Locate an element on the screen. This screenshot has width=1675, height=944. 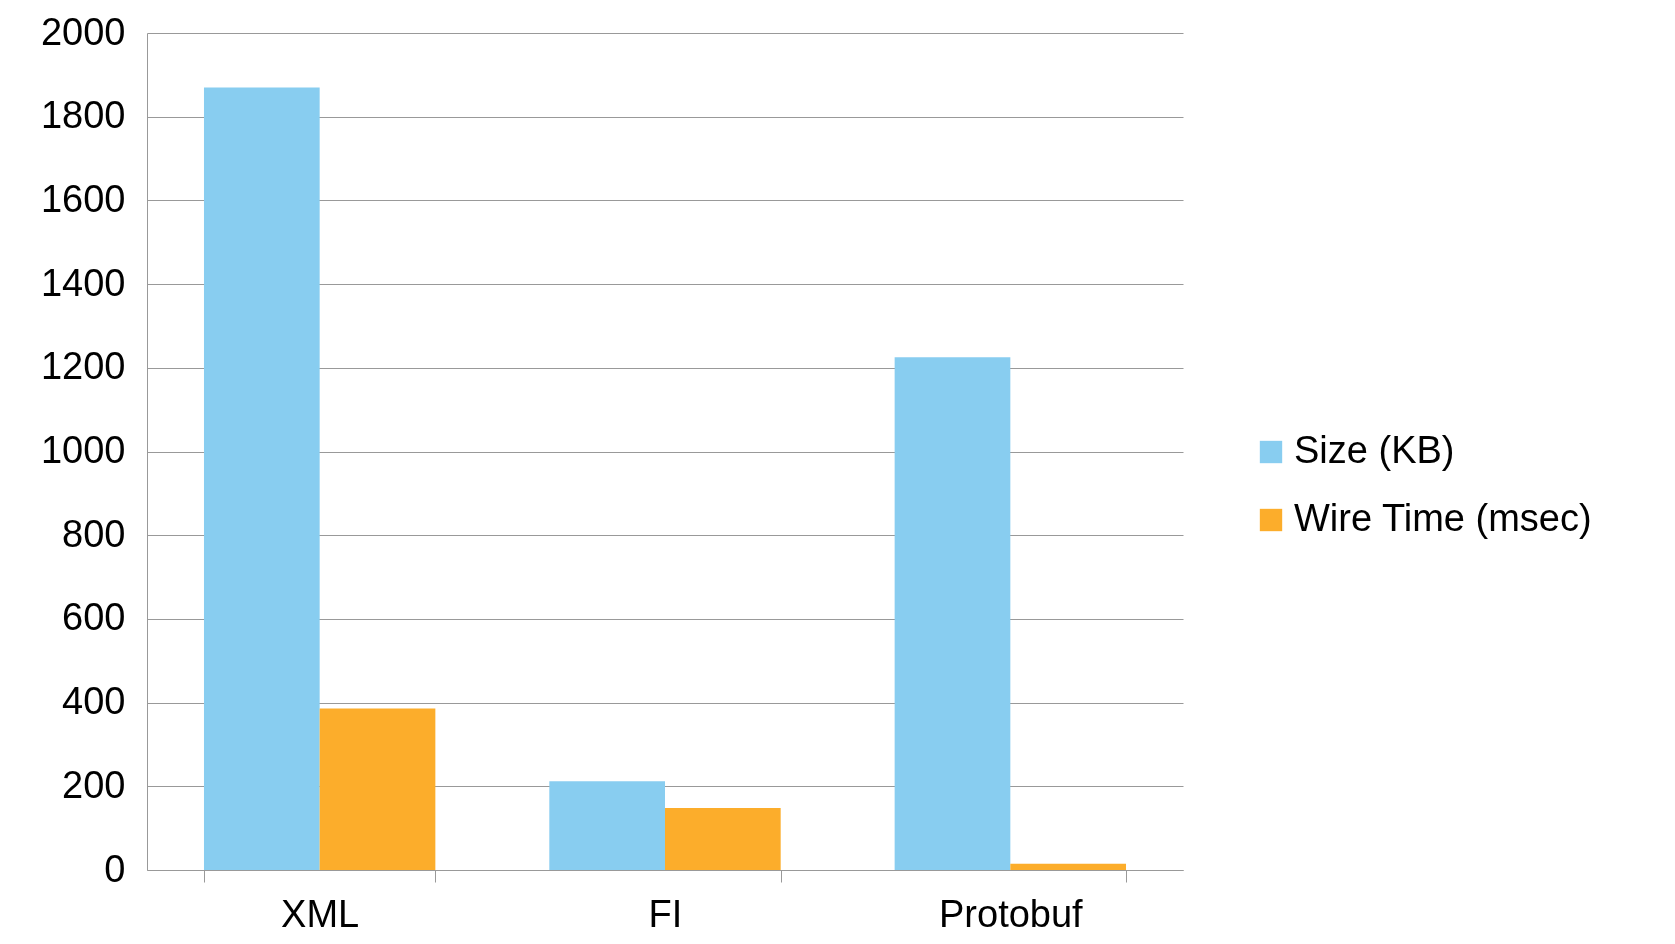
y-tick-label: 1800 is located at coordinates (83, 115).